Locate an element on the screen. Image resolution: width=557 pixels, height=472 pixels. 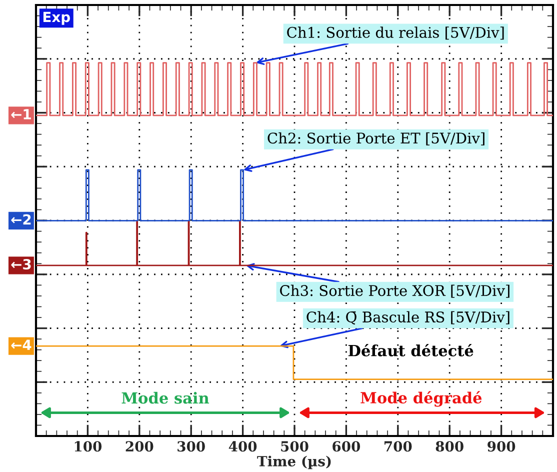
annotation: Ch3: Sortie Porte XOR [5V/Div] is located at coordinates (395, 291).